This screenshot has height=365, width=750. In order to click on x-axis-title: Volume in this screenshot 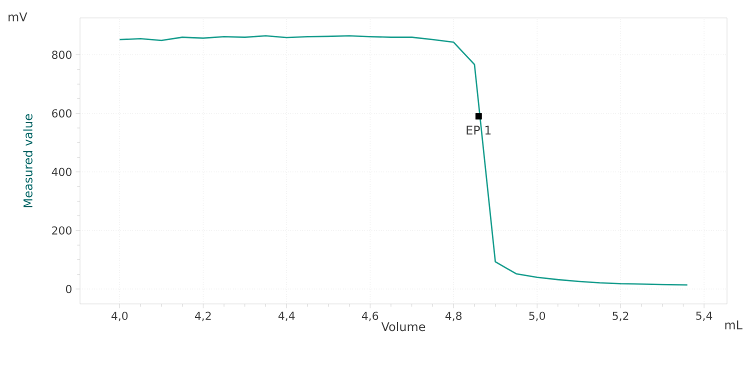, I will do `click(403, 327)`.